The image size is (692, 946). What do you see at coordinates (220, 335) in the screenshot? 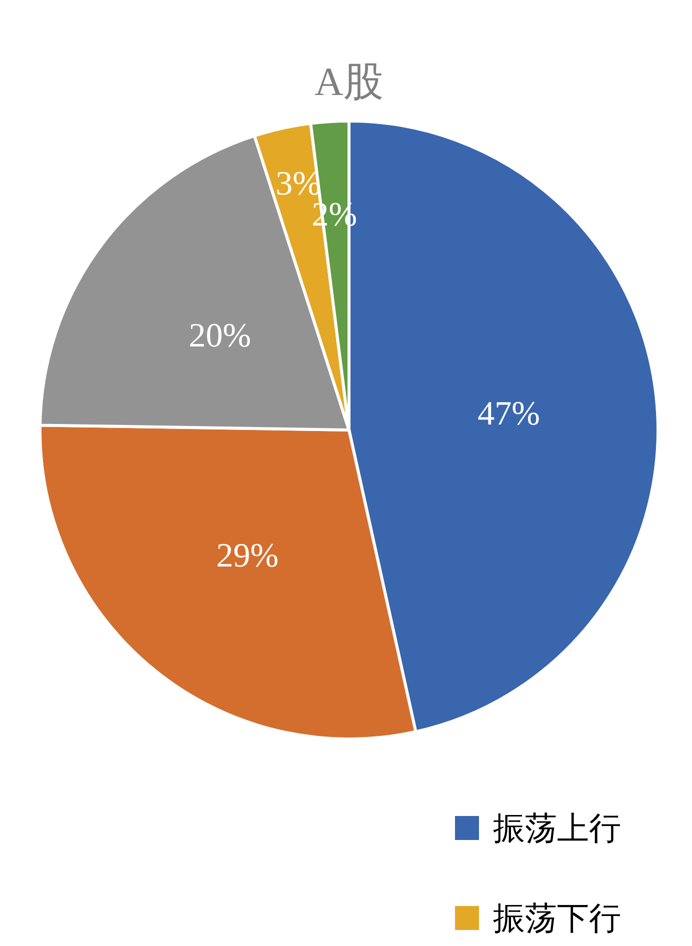
I see `data-label: 20%` at bounding box center [220, 335].